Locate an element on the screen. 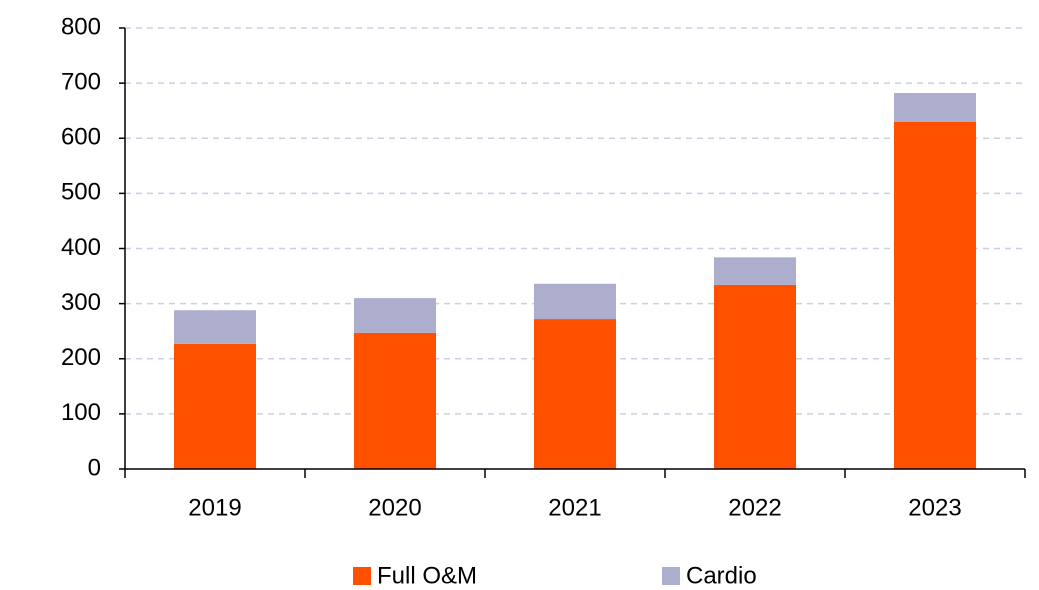 This screenshot has height=590, width=1039. y-tick-label: 600 is located at coordinates (81, 137).